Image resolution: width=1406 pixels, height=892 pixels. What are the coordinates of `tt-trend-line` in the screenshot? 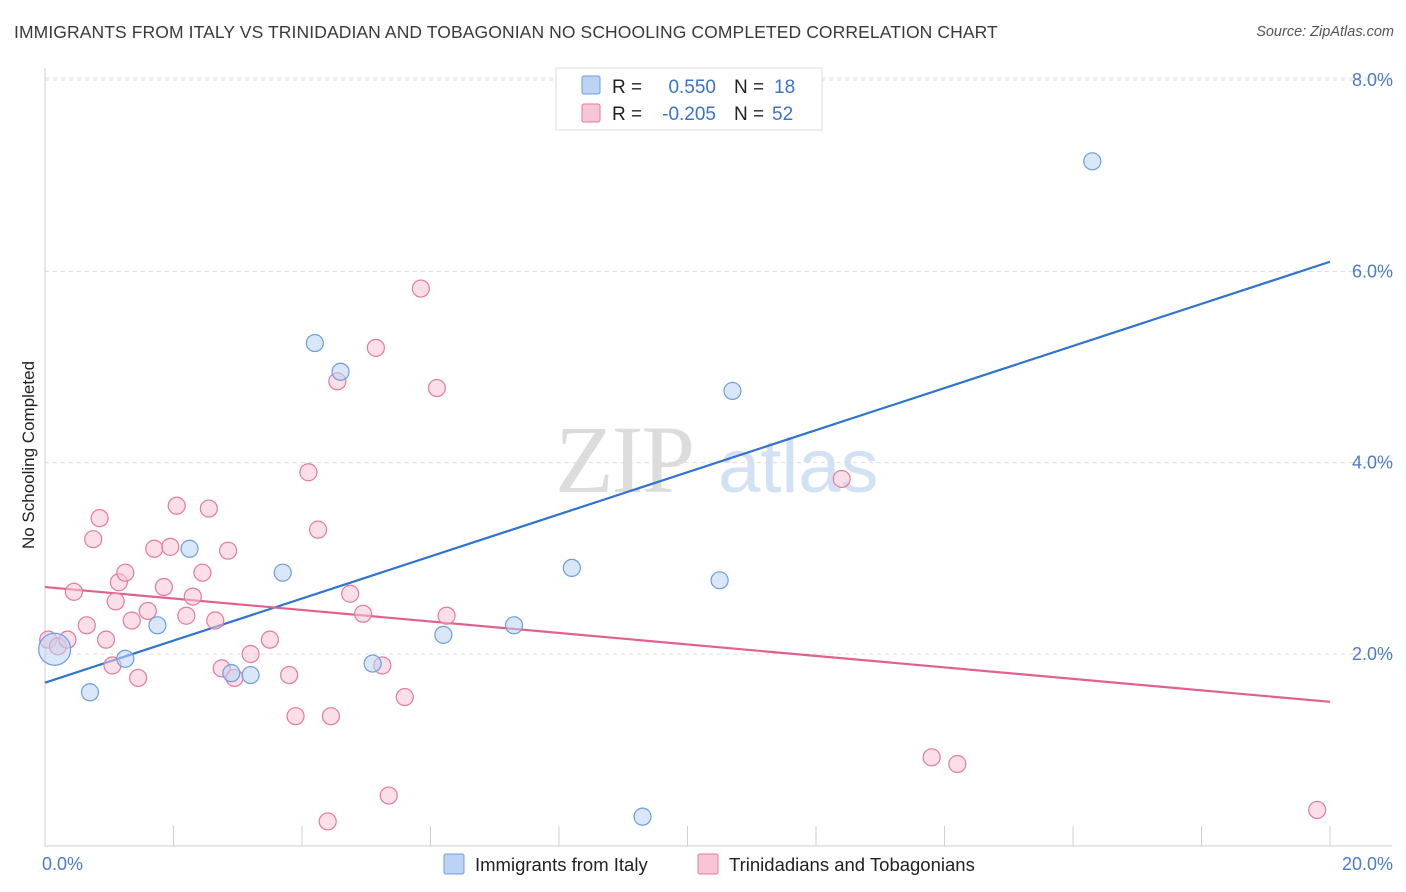 It's located at (687, 644).